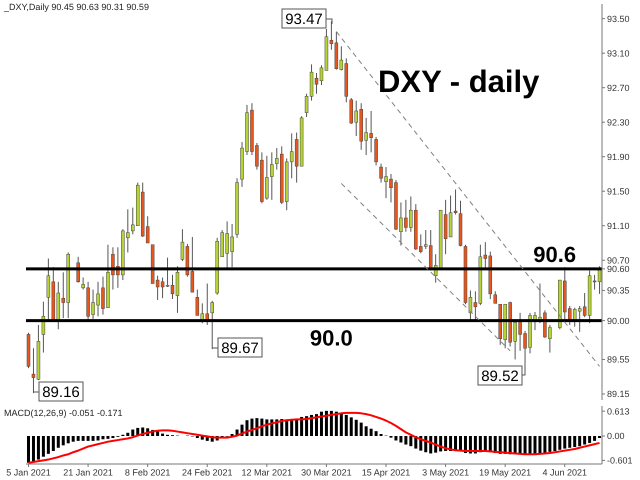 The height and width of the screenshot is (480, 640). What do you see at coordinates (459, 82) in the screenshot?
I see `text: DXY - daily` at bounding box center [459, 82].